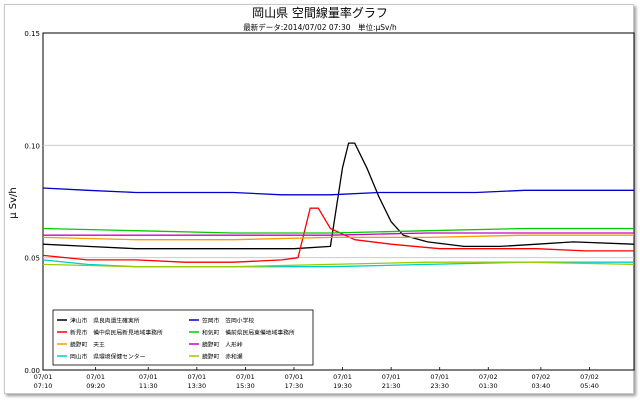 The width and height of the screenshot is (640, 400). What do you see at coordinates (294, 386) in the screenshot?
I see `x-tick-time: 17:30` at bounding box center [294, 386].